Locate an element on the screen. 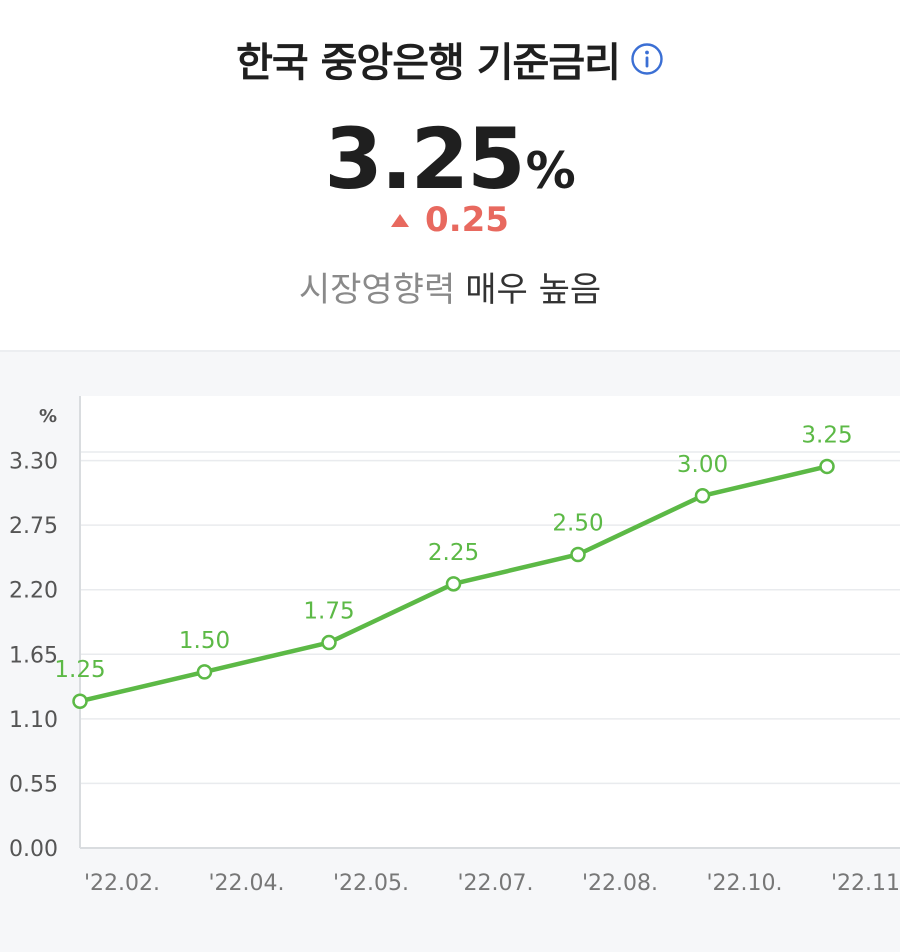 The height and width of the screenshot is (952, 900). y-tick-label: 2.20 is located at coordinates (33, 591).